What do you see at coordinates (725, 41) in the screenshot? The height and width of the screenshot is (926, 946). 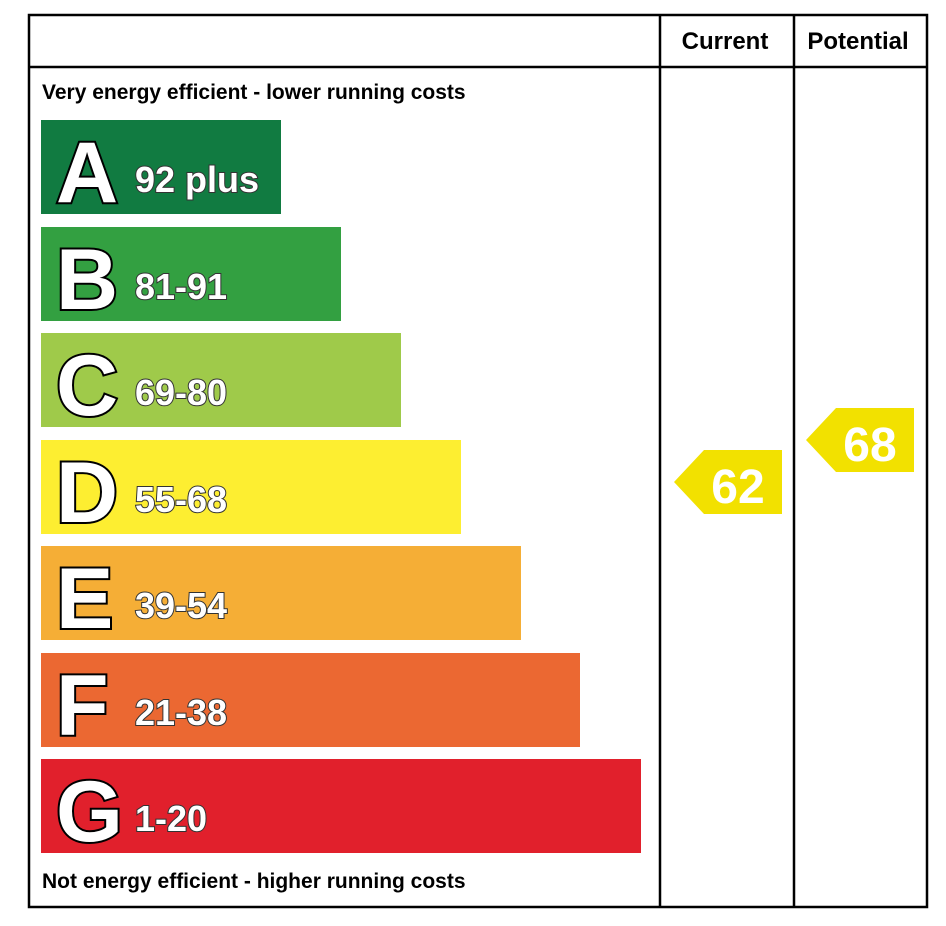 I see `header-current: Current` at bounding box center [725, 41].